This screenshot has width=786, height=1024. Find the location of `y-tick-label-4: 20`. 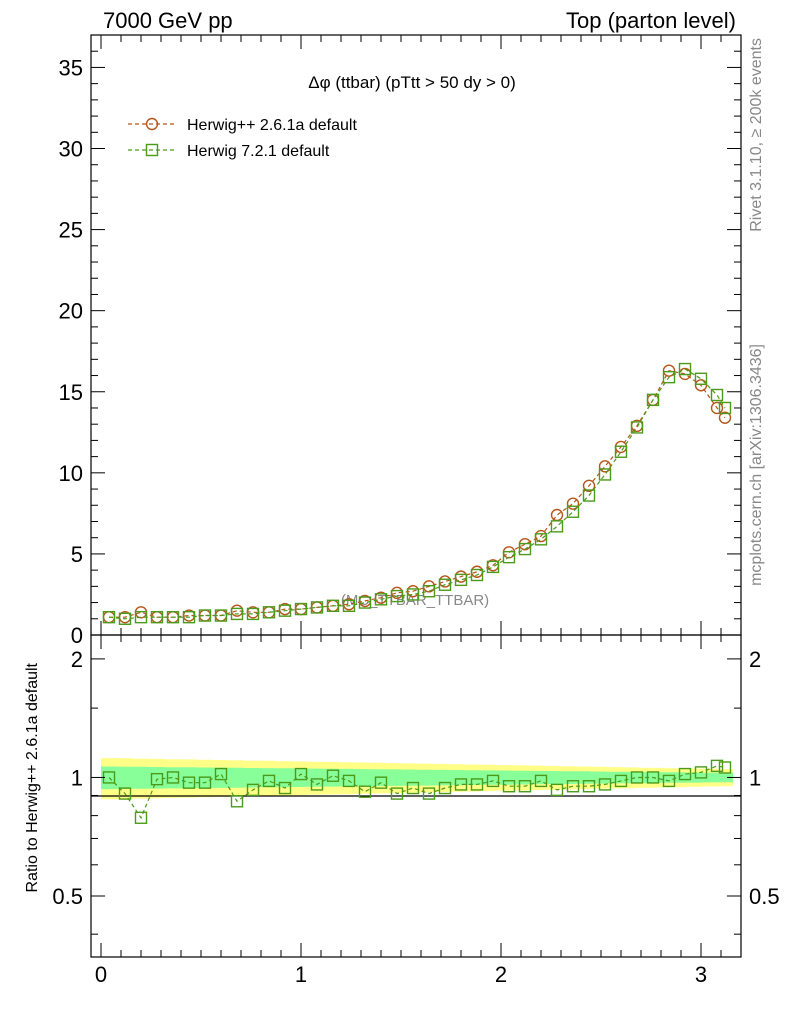

y-tick-label-4: 20 is located at coordinates (71, 311).